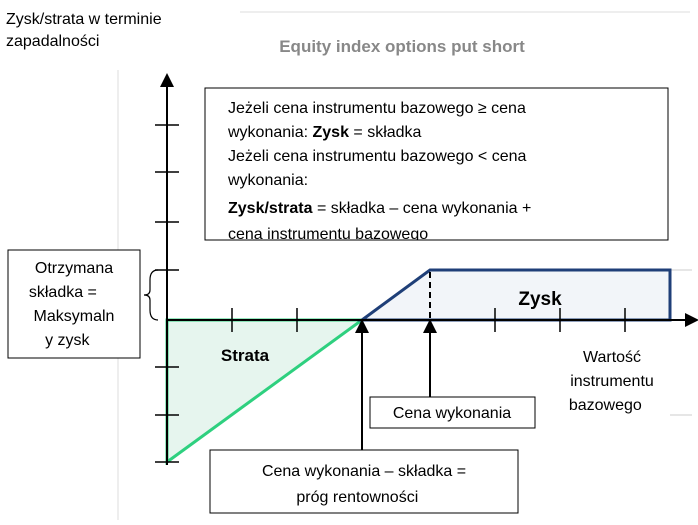 The height and width of the screenshot is (525, 698). I want to click on strike-text: Cena wykonania, so click(452, 413).